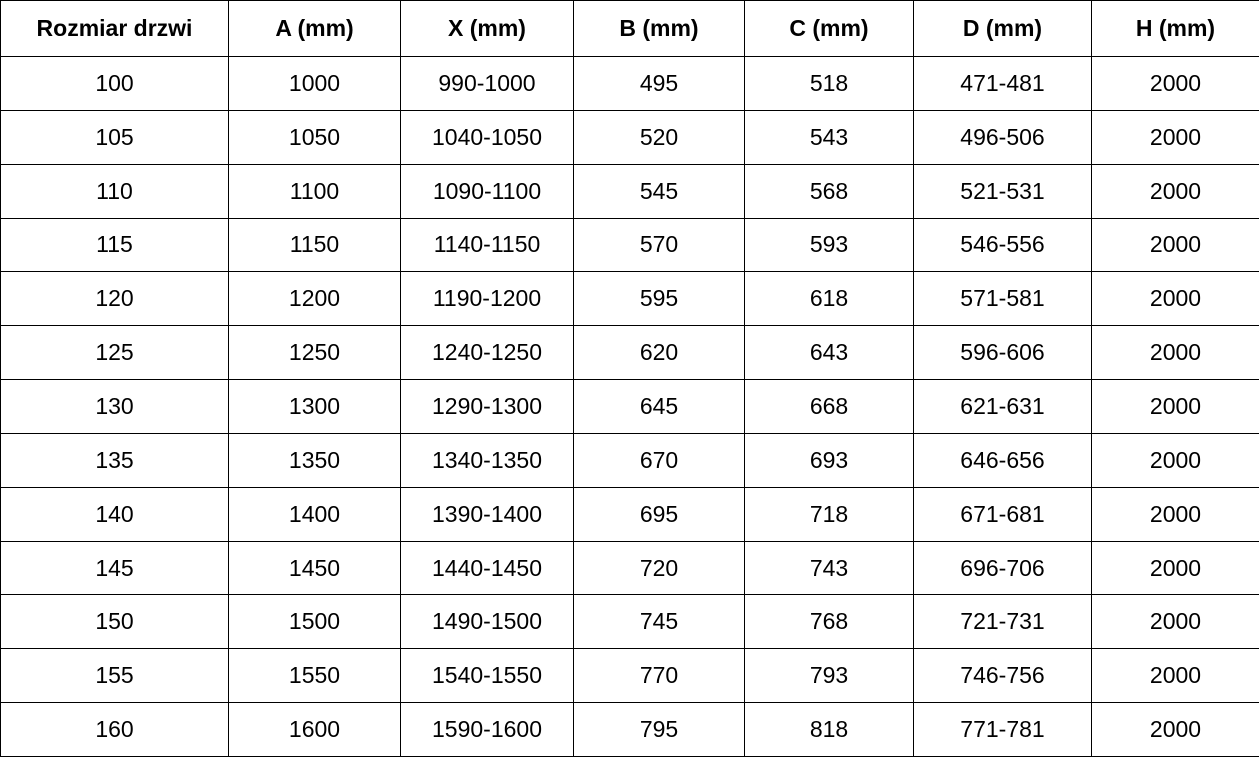 Image resolution: width=1259 pixels, height=757 pixels. I want to click on table-cell: 768, so click(829, 622).